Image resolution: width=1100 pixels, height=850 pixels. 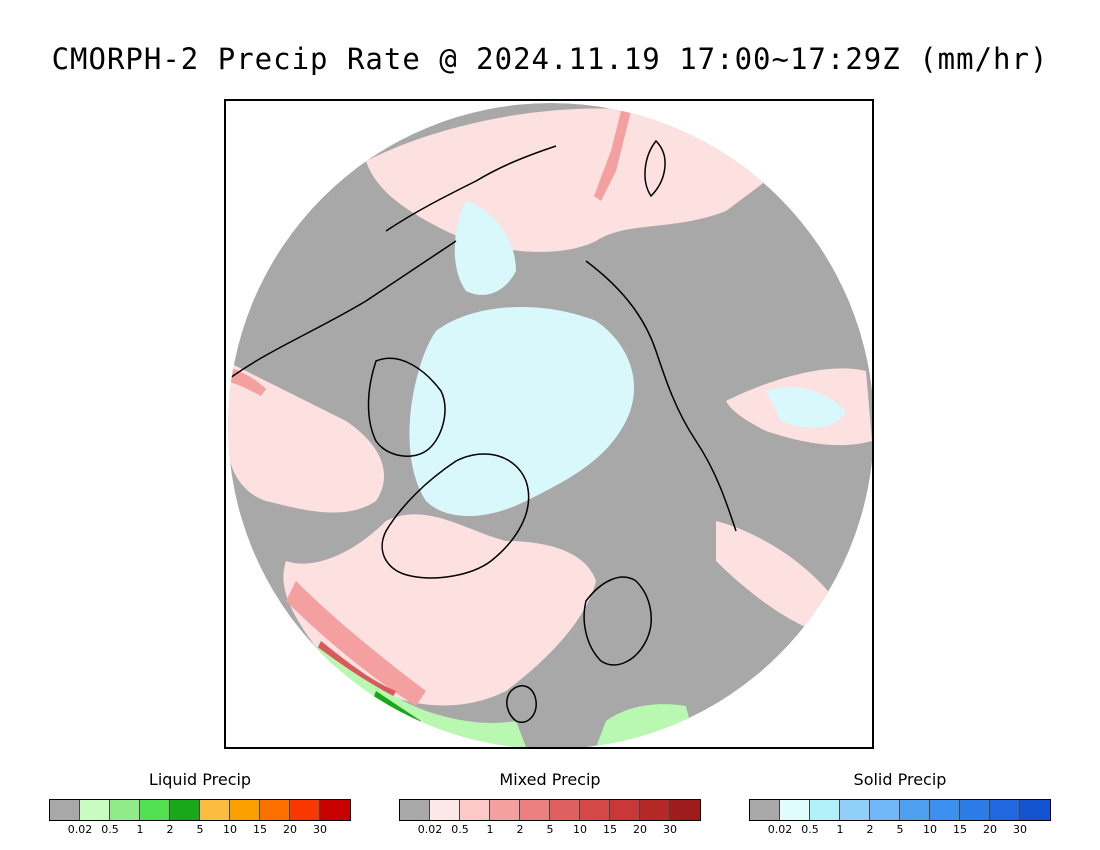 I want to click on canadian-archipelago-coastline, so click(x=406, y=407).